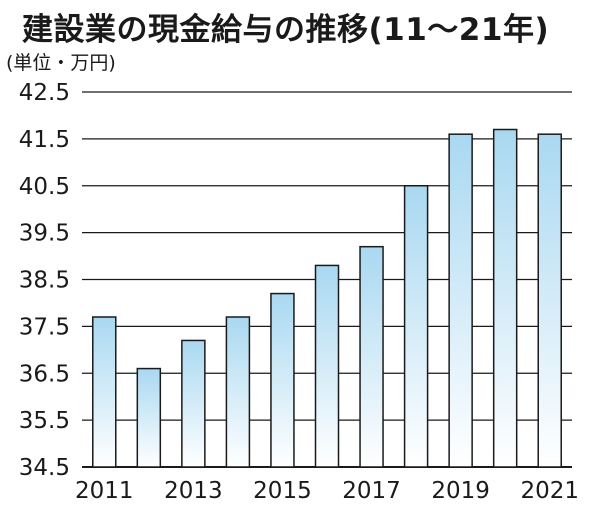 The image size is (600, 508). I want to click on y-axis-tick-labels: 42.5 41.5 40.5 39.5 38.5 37.5 36.5 35.5 34.5, so click(44, 280).